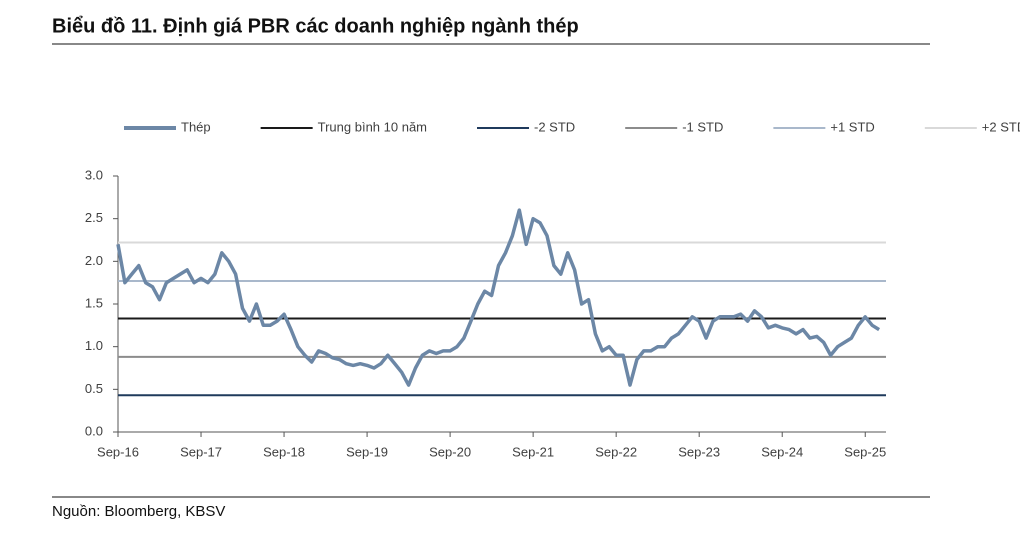  I want to click on x-tick-label: Sep-18, so click(284, 451).